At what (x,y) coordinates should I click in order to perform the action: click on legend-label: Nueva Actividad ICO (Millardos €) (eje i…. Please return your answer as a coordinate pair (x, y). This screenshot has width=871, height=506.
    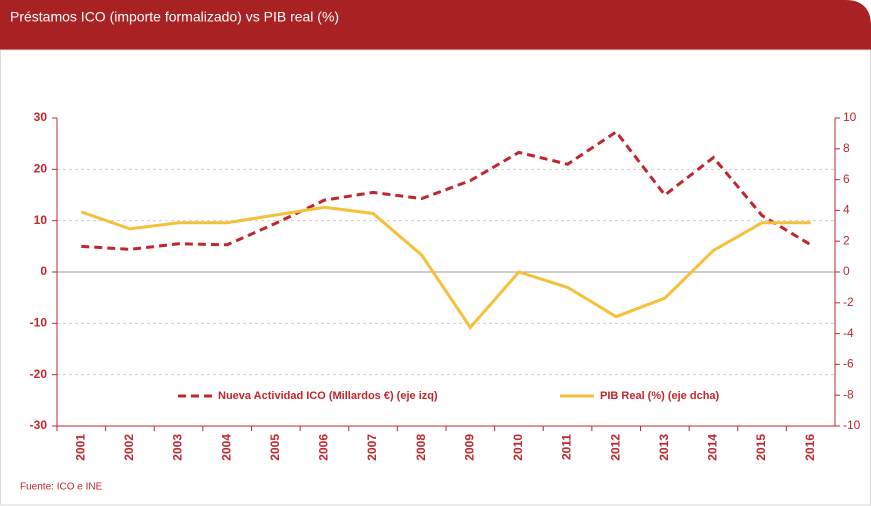
    Looking at the image, I should click on (328, 396).